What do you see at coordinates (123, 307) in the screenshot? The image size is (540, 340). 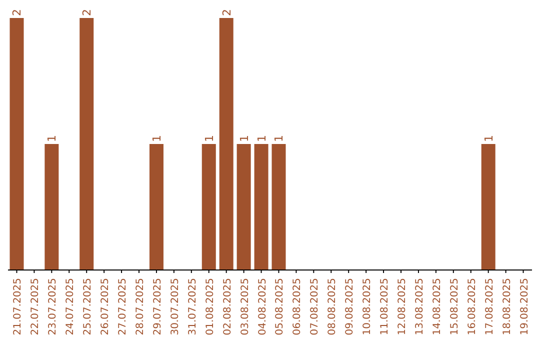 I see `x-tick-label: 27.07.2025` at bounding box center [123, 307].